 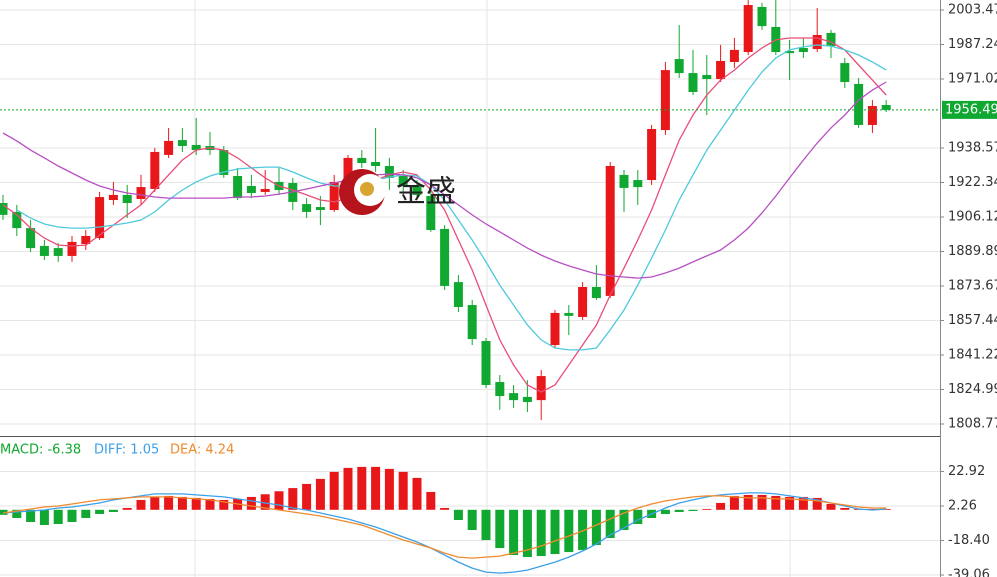 I want to click on watermark-text: 金盛, so click(x=426, y=192).